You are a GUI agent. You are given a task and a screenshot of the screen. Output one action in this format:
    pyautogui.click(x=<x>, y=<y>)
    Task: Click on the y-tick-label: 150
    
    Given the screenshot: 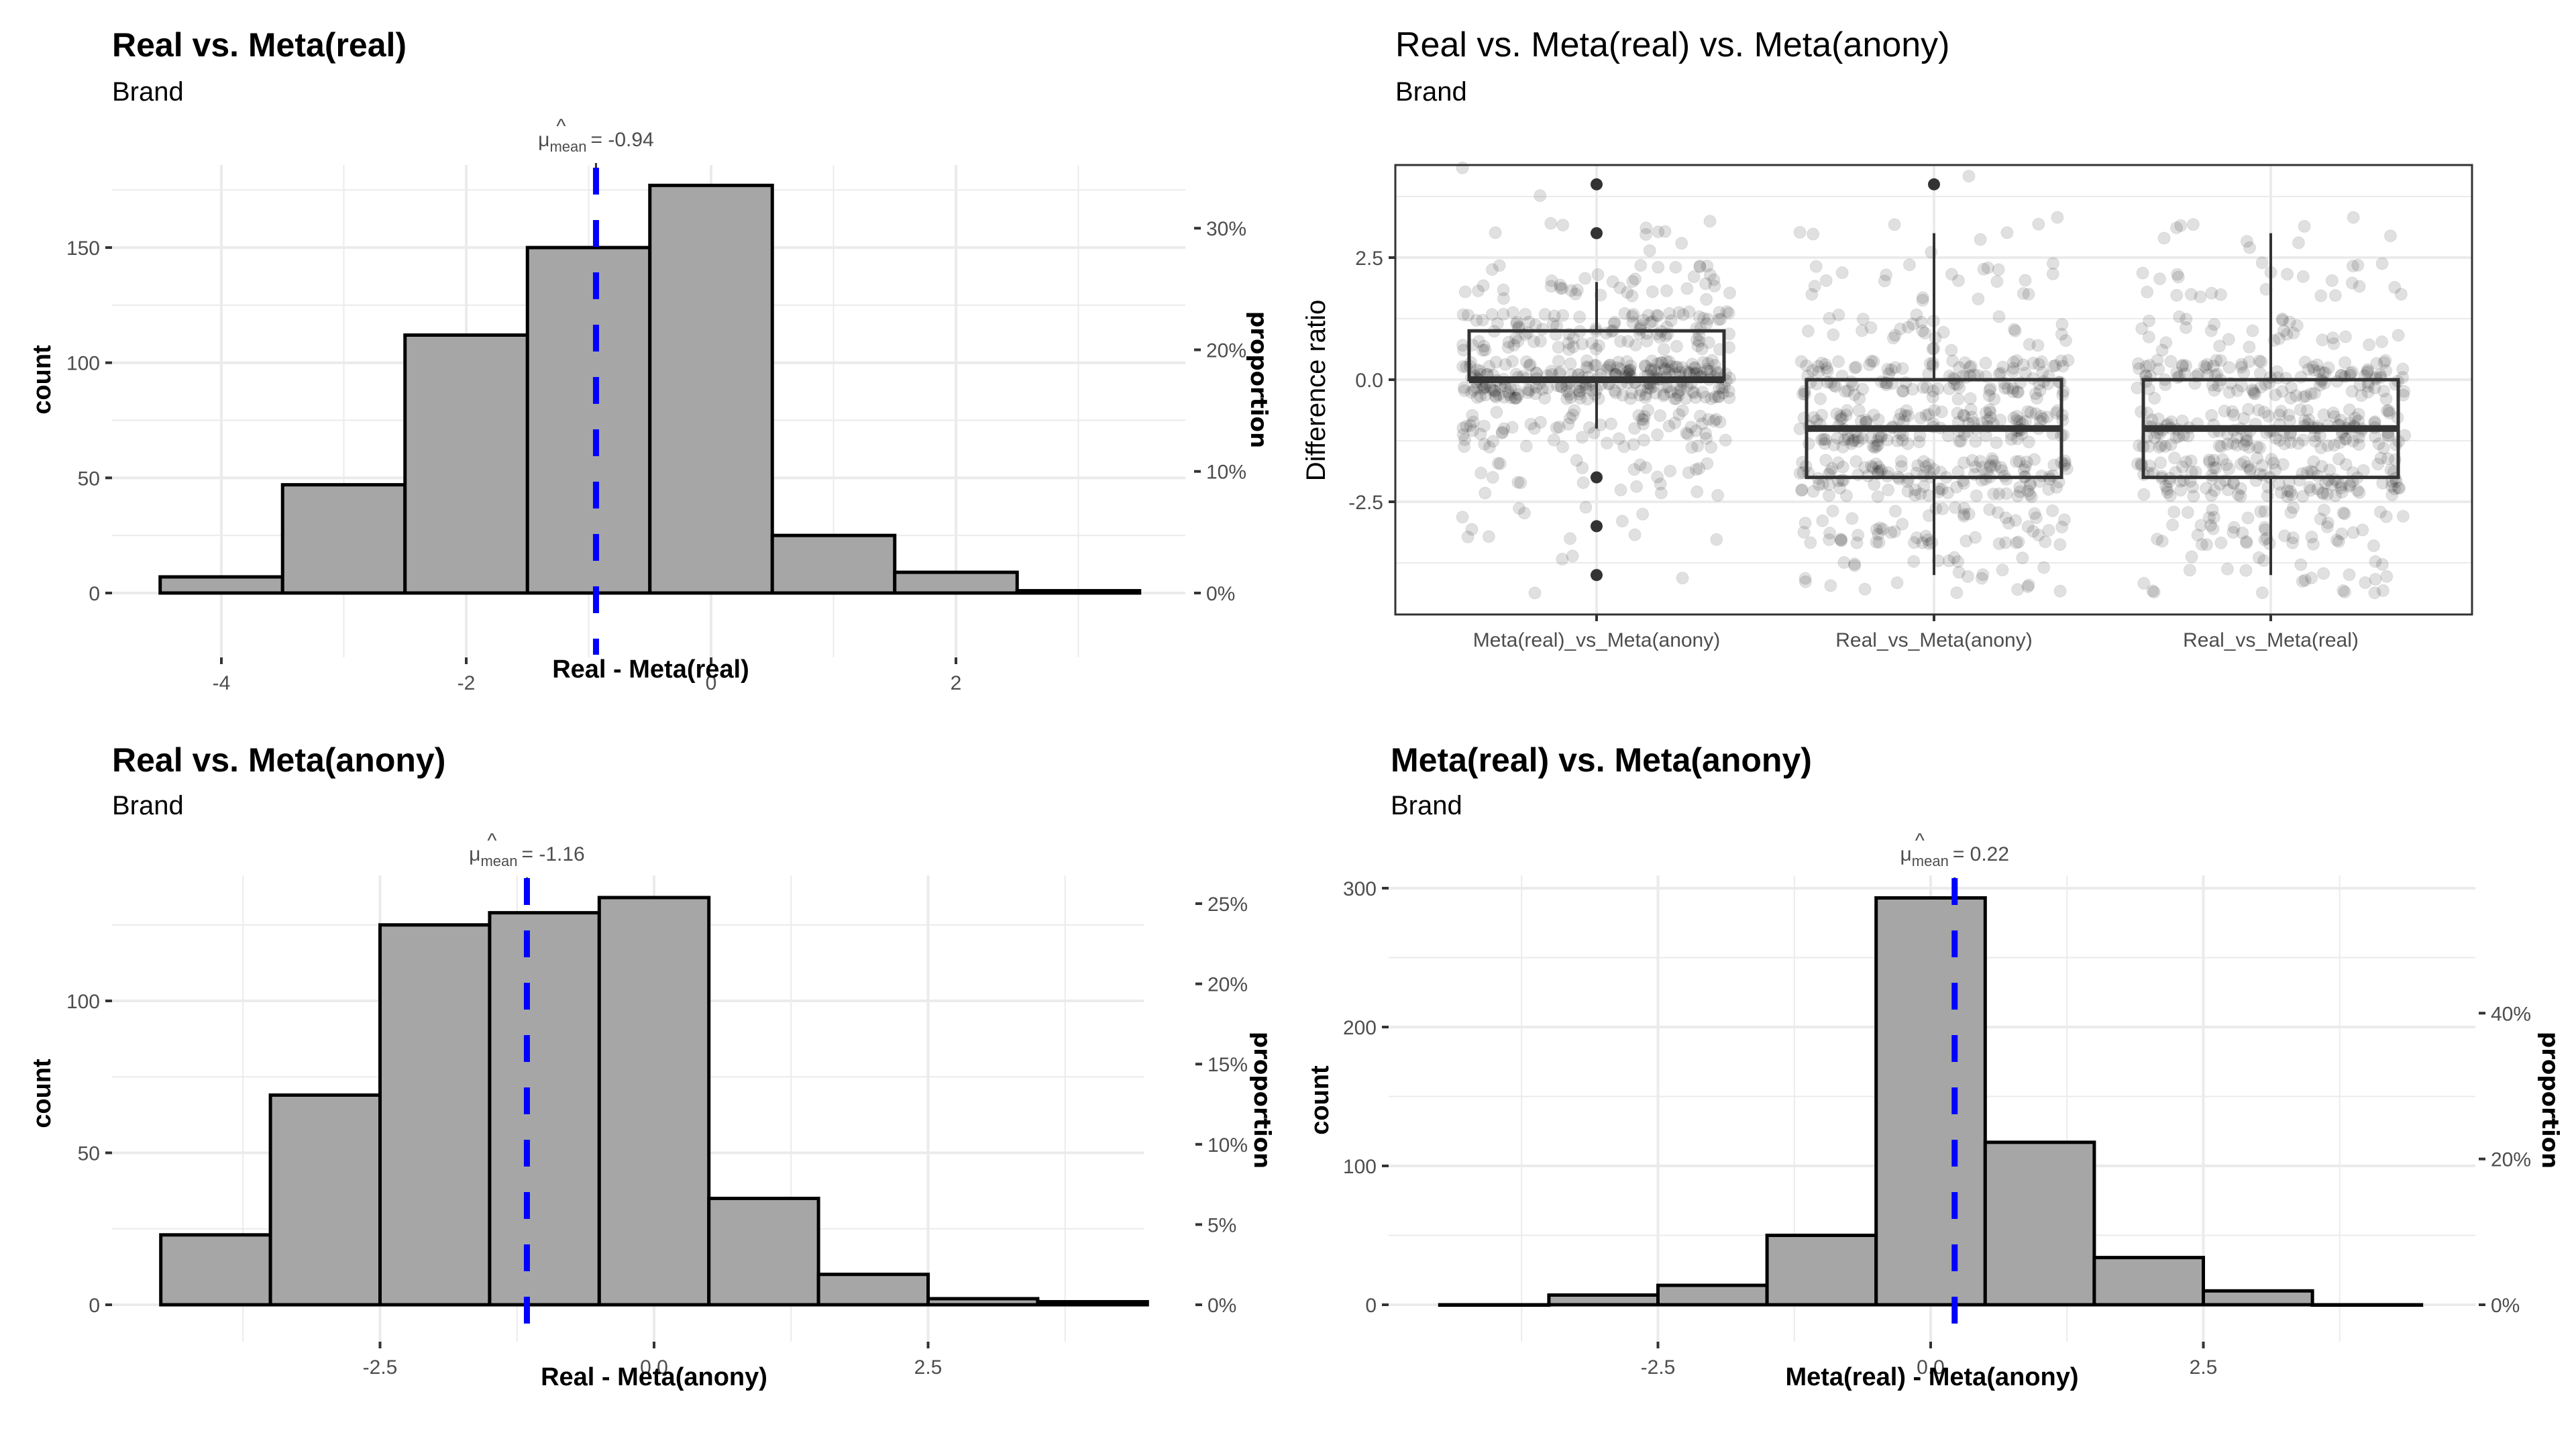 What is the action you would take?
    pyautogui.click(x=83, y=248)
    